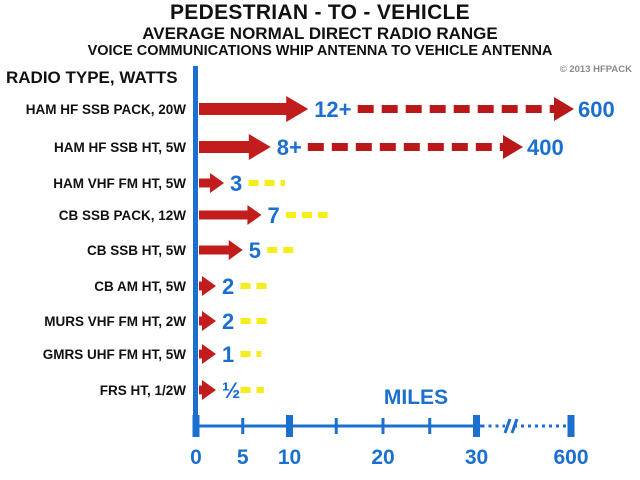 The image size is (640, 480). What do you see at coordinates (416, 397) in the screenshot?
I see `x-axis-title: MILES` at bounding box center [416, 397].